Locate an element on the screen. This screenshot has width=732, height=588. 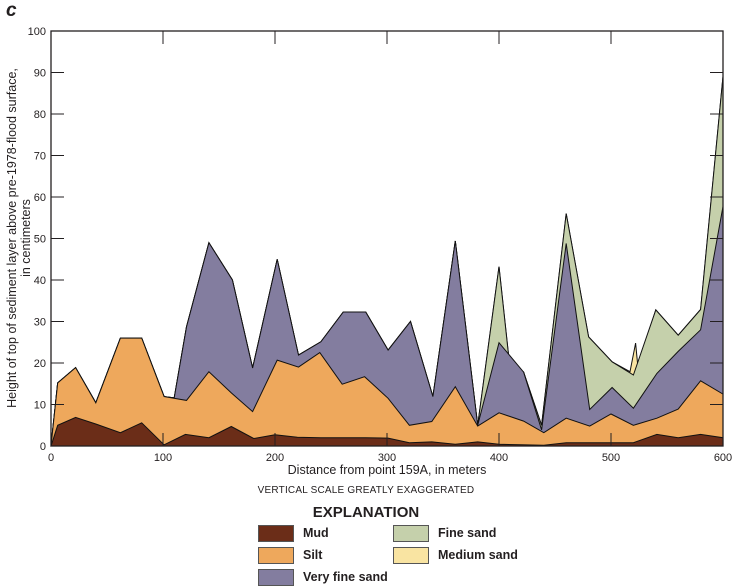
legend-label-fine-sand: Fine sand is located at coordinates (467, 533).